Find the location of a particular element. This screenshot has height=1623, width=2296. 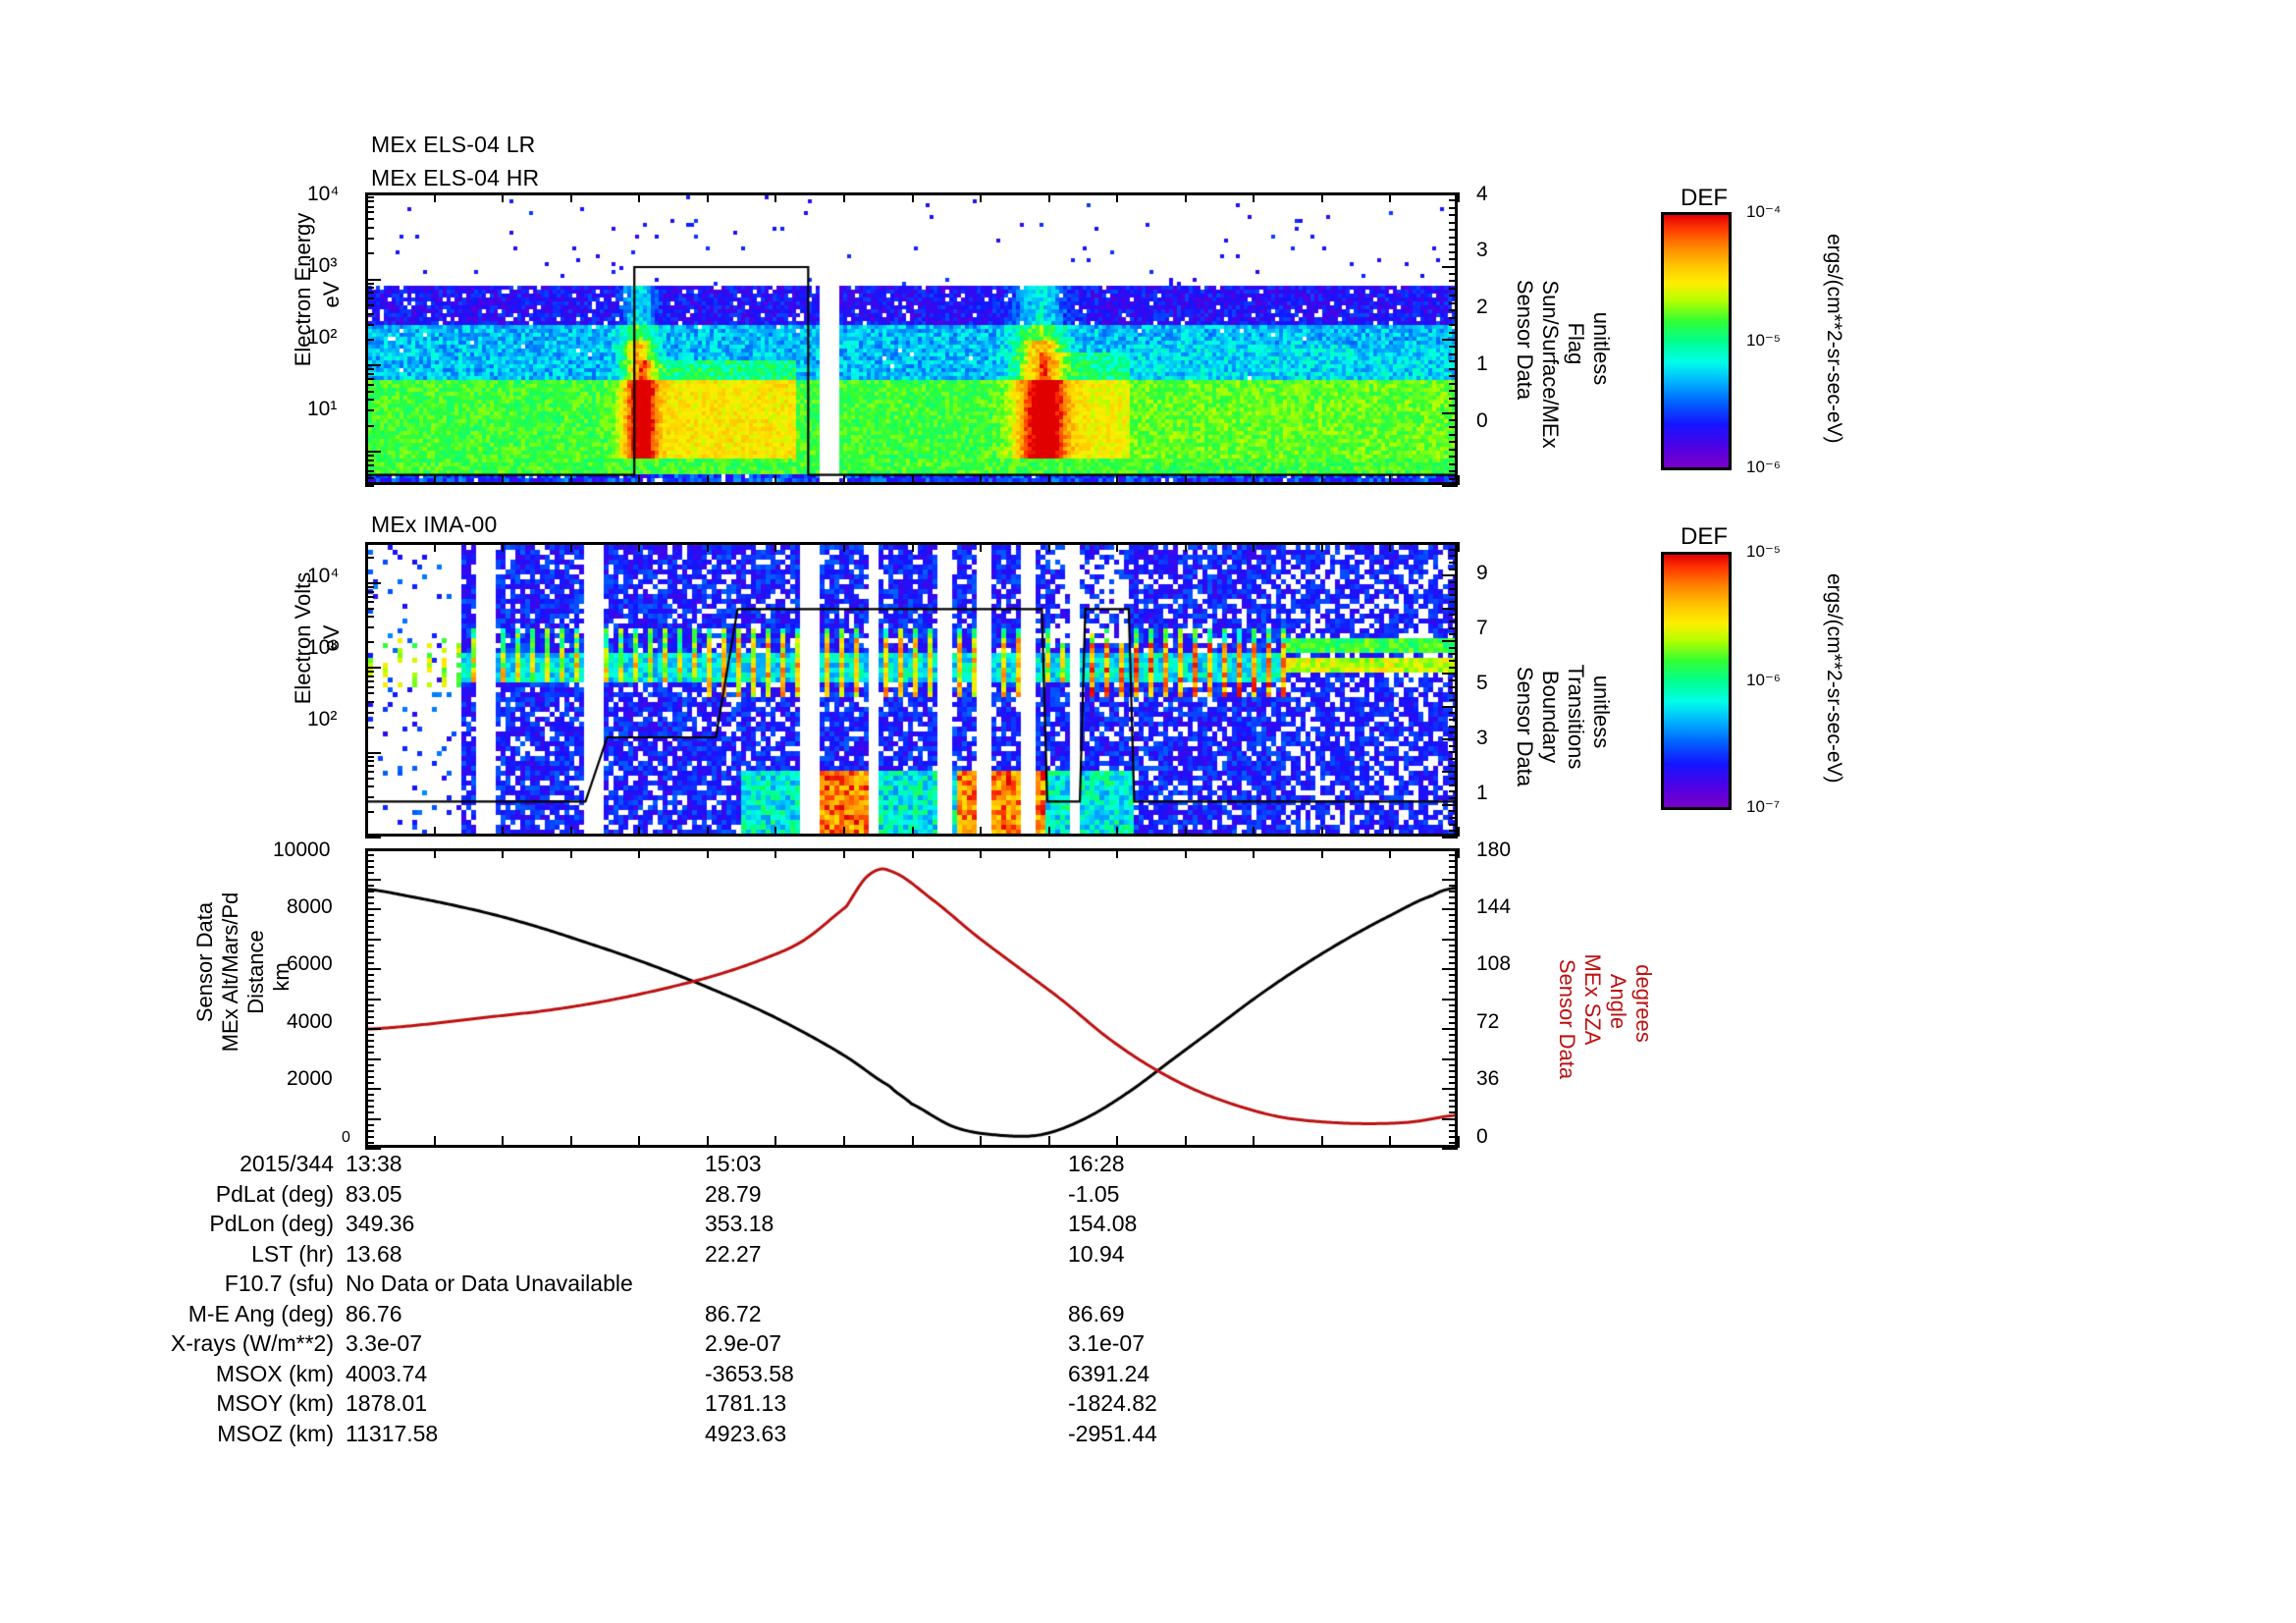

panel3-right-label-line2: MEx SZA is located at coordinates (1593, 999).